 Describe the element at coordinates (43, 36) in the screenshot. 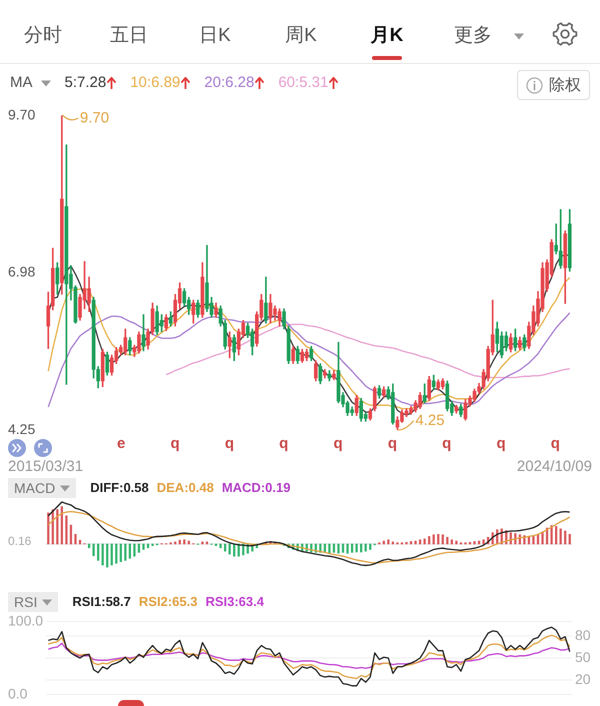

I see `text: 分时` at that location.